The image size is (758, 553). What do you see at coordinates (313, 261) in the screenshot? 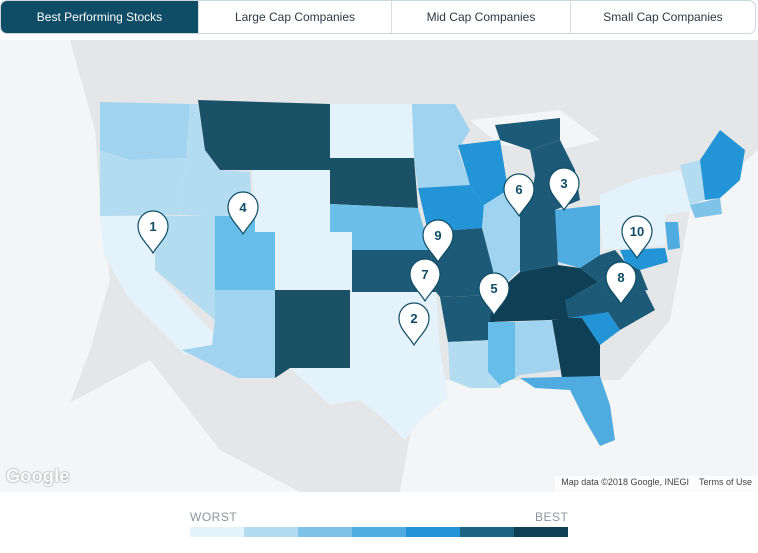
I see `state-colorado` at bounding box center [313, 261].